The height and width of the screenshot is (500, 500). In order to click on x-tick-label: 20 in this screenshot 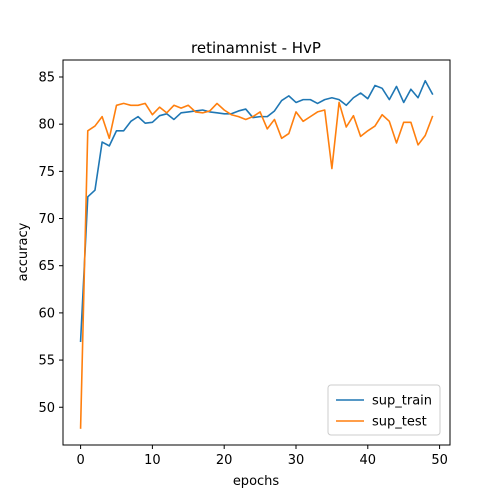, I will do `click(224, 460)`.